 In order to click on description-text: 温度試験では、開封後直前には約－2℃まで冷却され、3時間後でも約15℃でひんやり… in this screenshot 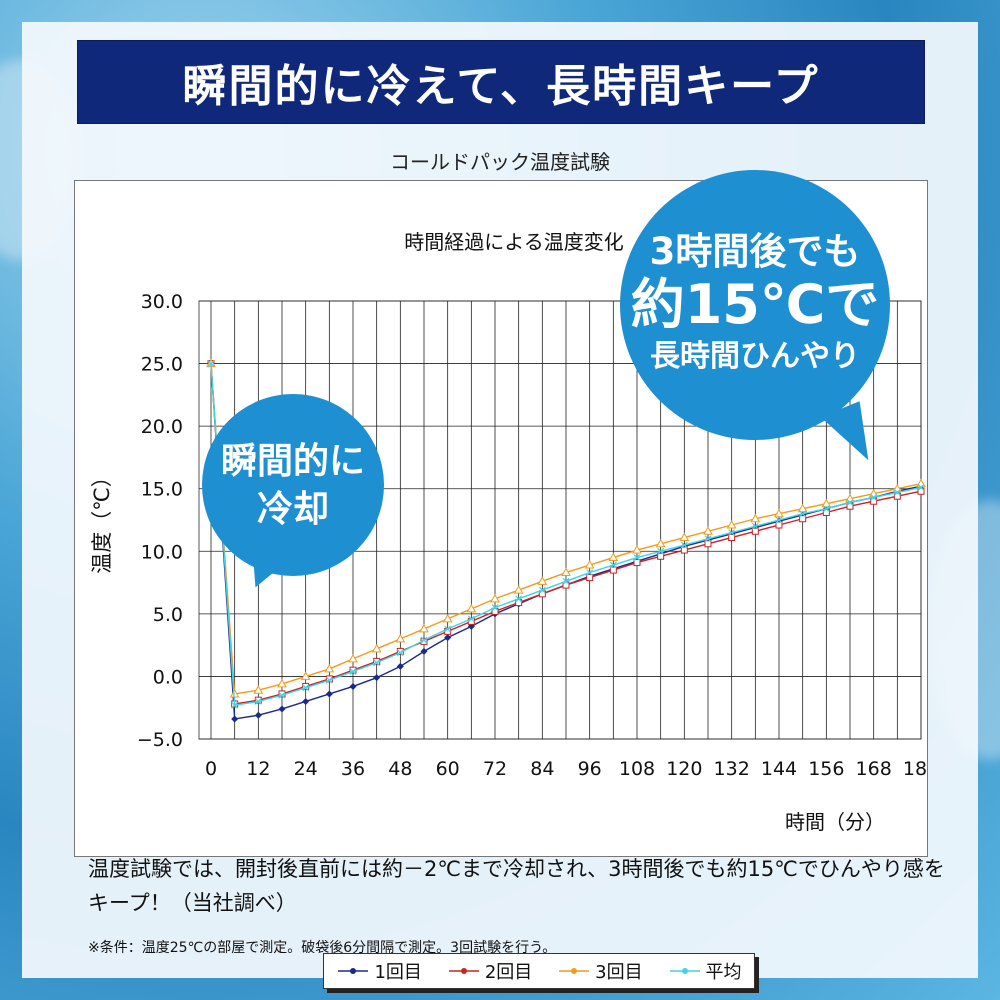, I will do `click(516, 886)`.